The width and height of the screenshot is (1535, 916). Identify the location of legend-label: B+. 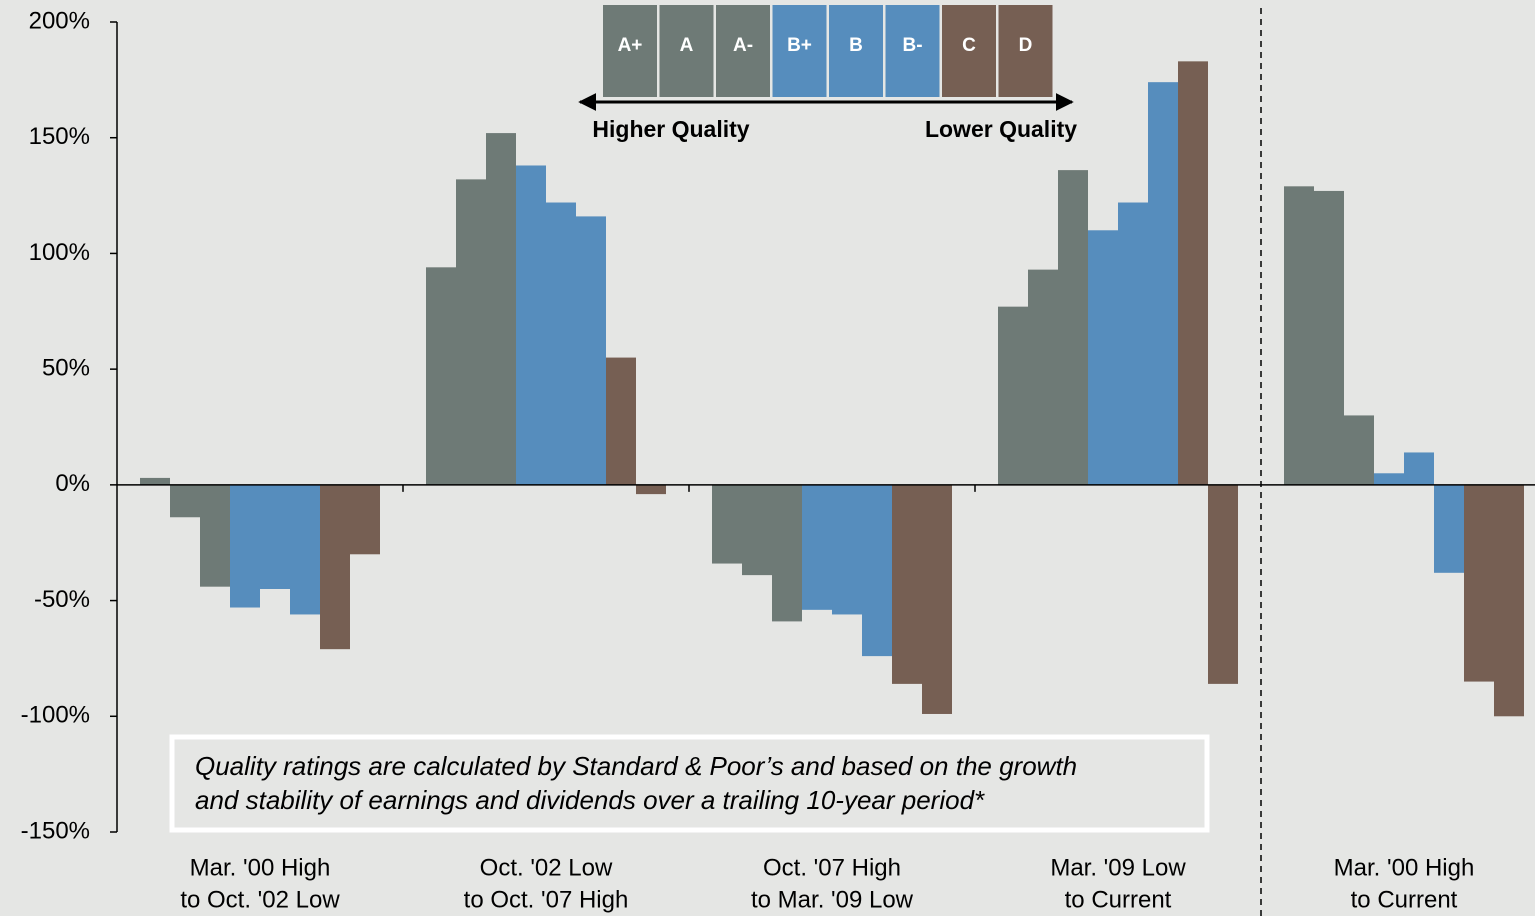
(799, 45).